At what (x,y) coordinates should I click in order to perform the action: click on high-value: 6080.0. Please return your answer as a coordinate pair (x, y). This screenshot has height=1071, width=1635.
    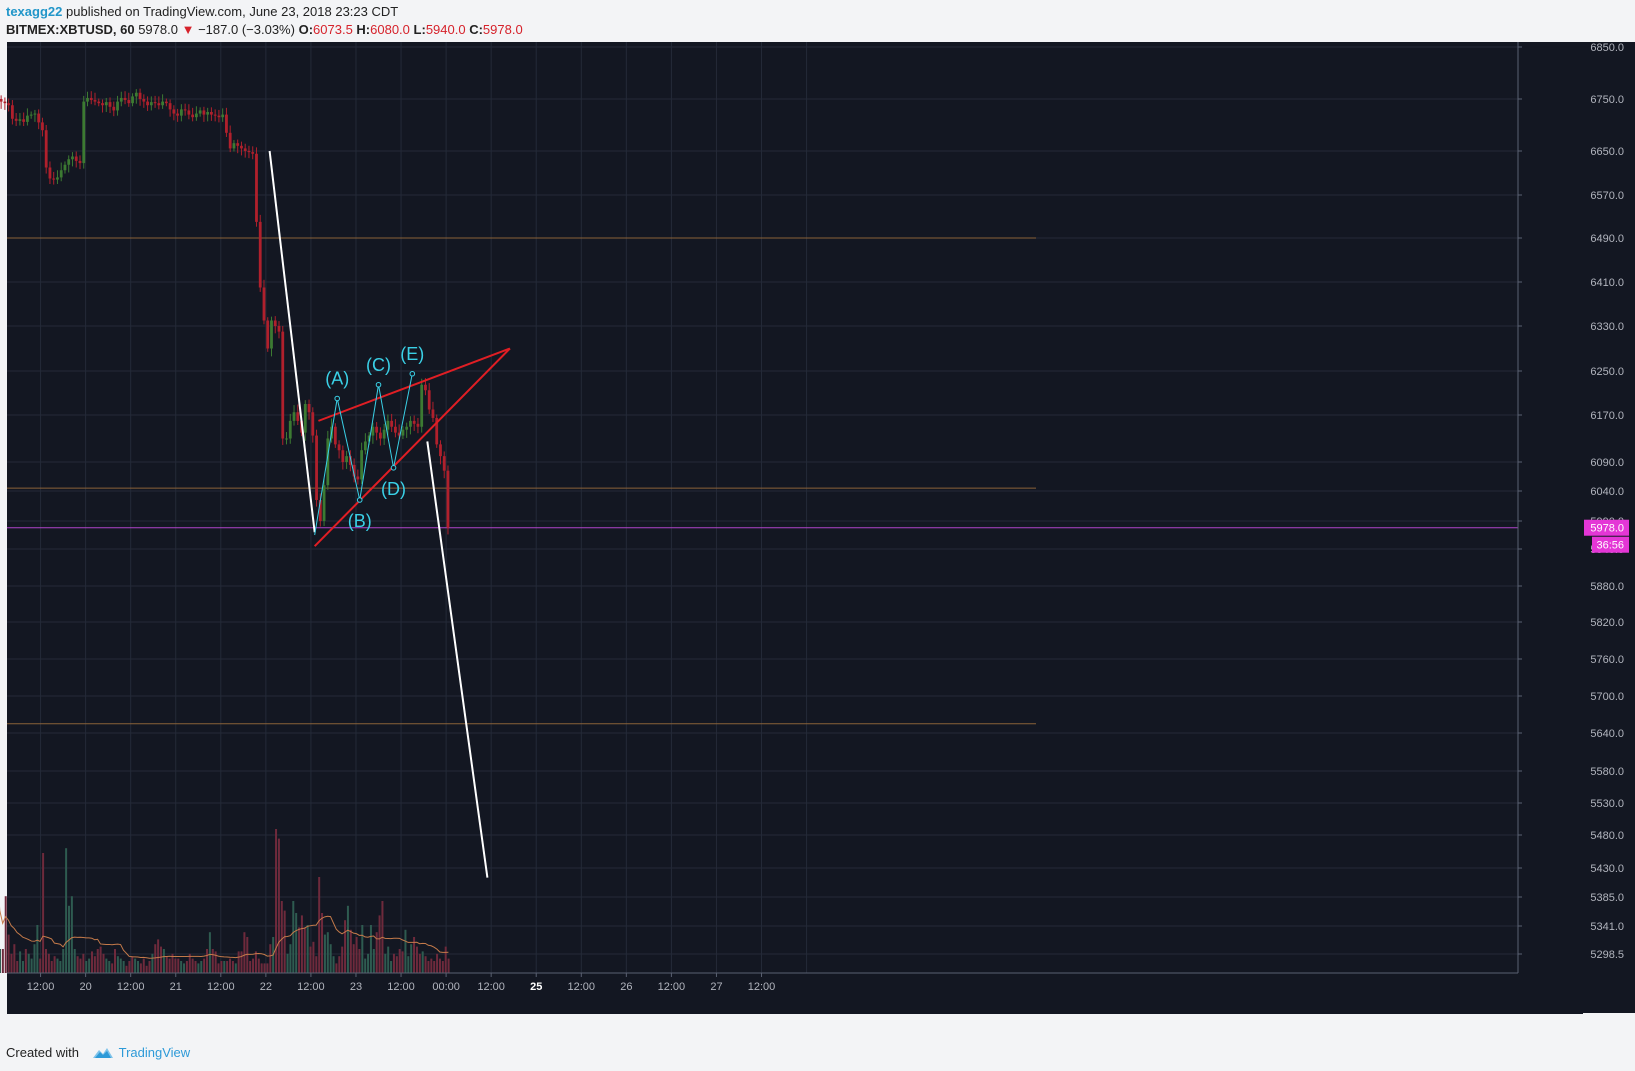
    Looking at the image, I should click on (390, 29).